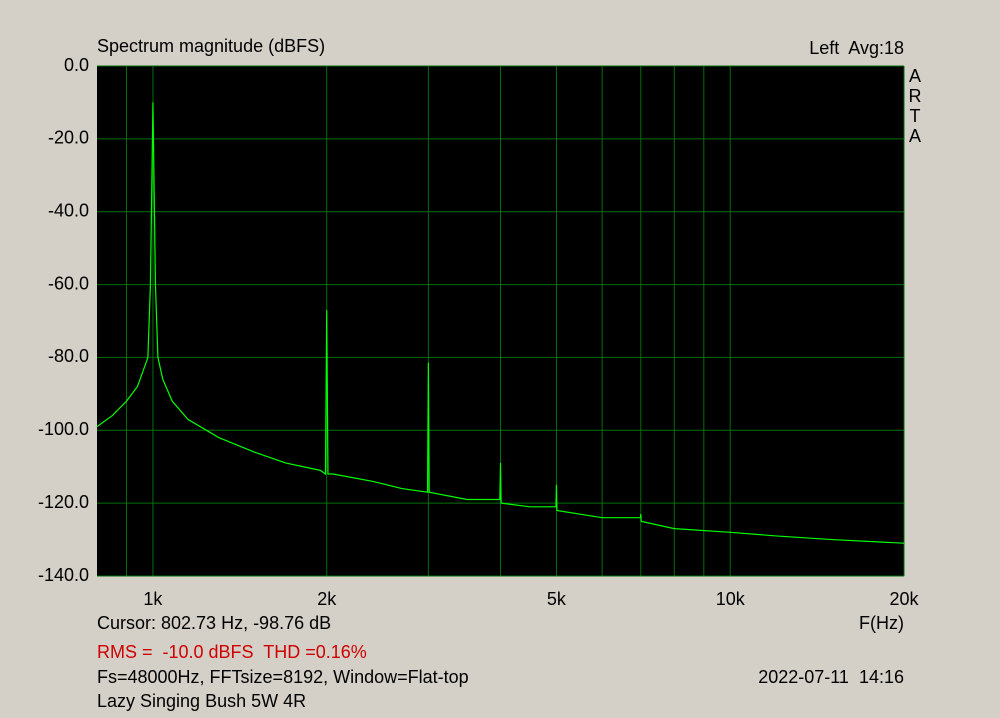 The height and width of the screenshot is (718, 1000). What do you see at coordinates (68, 283) in the screenshot?
I see `y-tick-label: -60.0` at bounding box center [68, 283].